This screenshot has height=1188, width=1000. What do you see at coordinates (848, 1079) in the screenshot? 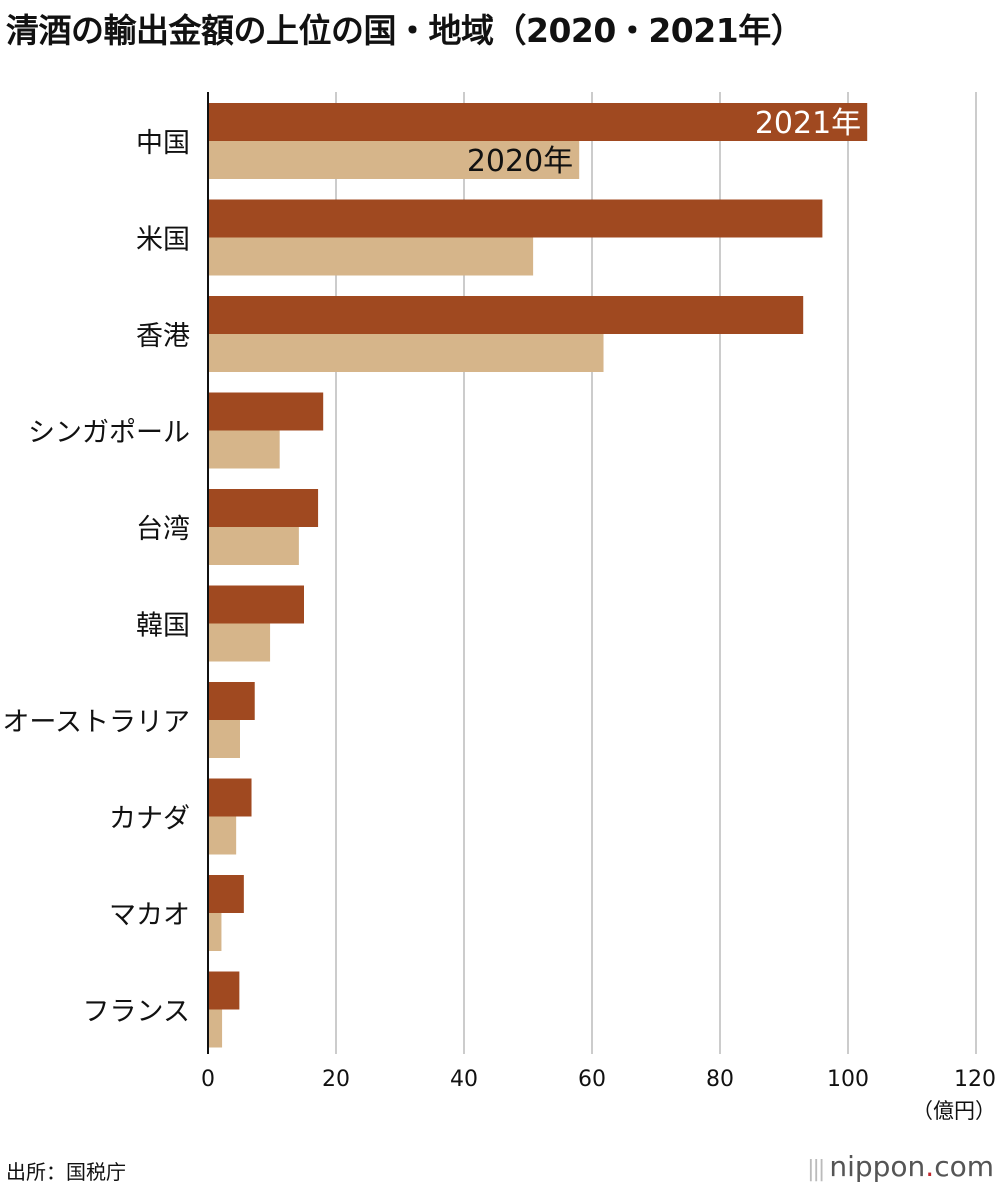
I see `x-tick-label: 100` at bounding box center [848, 1079].